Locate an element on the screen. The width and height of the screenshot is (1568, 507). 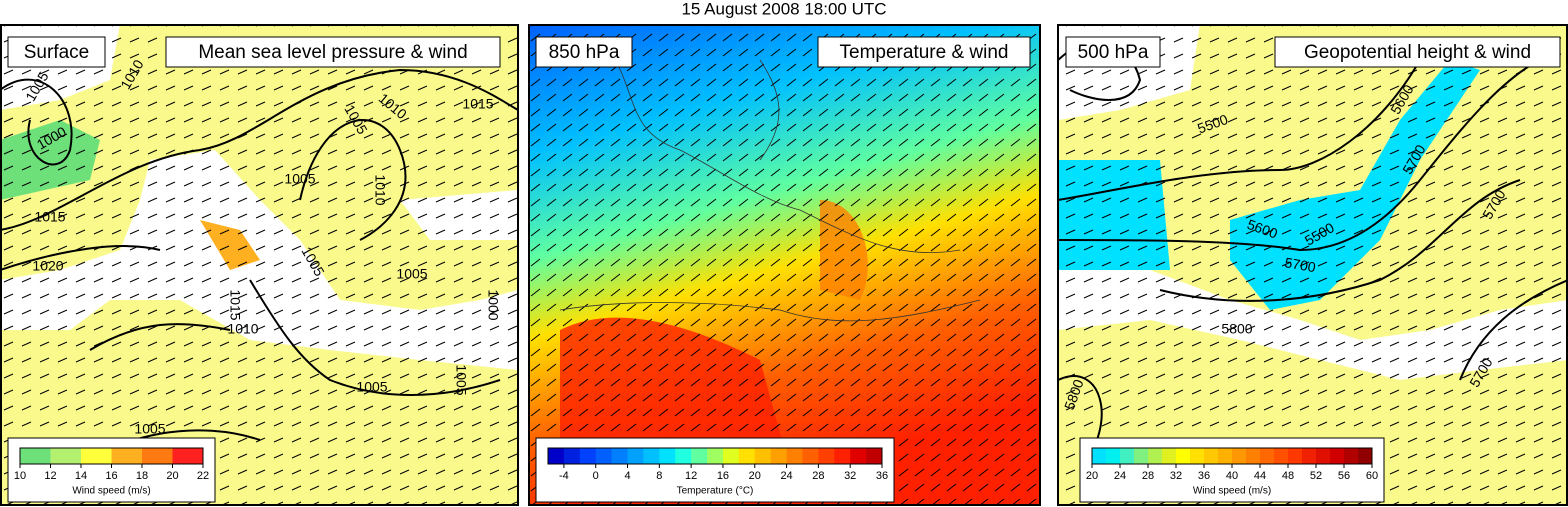
colorbar-tick-label: 44 is located at coordinates (1260, 476).